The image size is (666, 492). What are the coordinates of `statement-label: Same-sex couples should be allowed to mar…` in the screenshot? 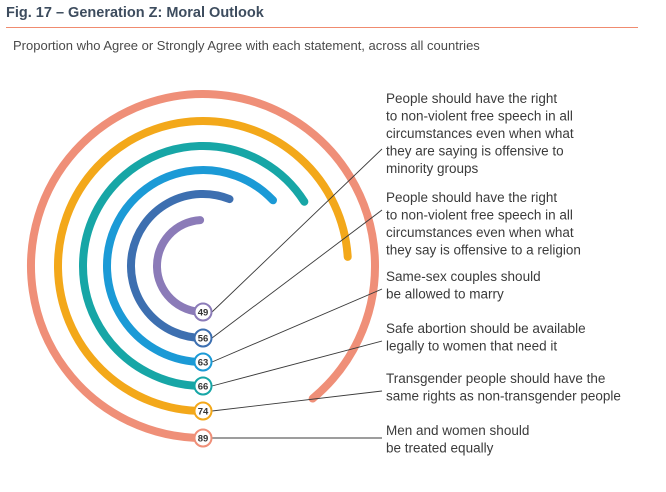 It's located at (463, 285).